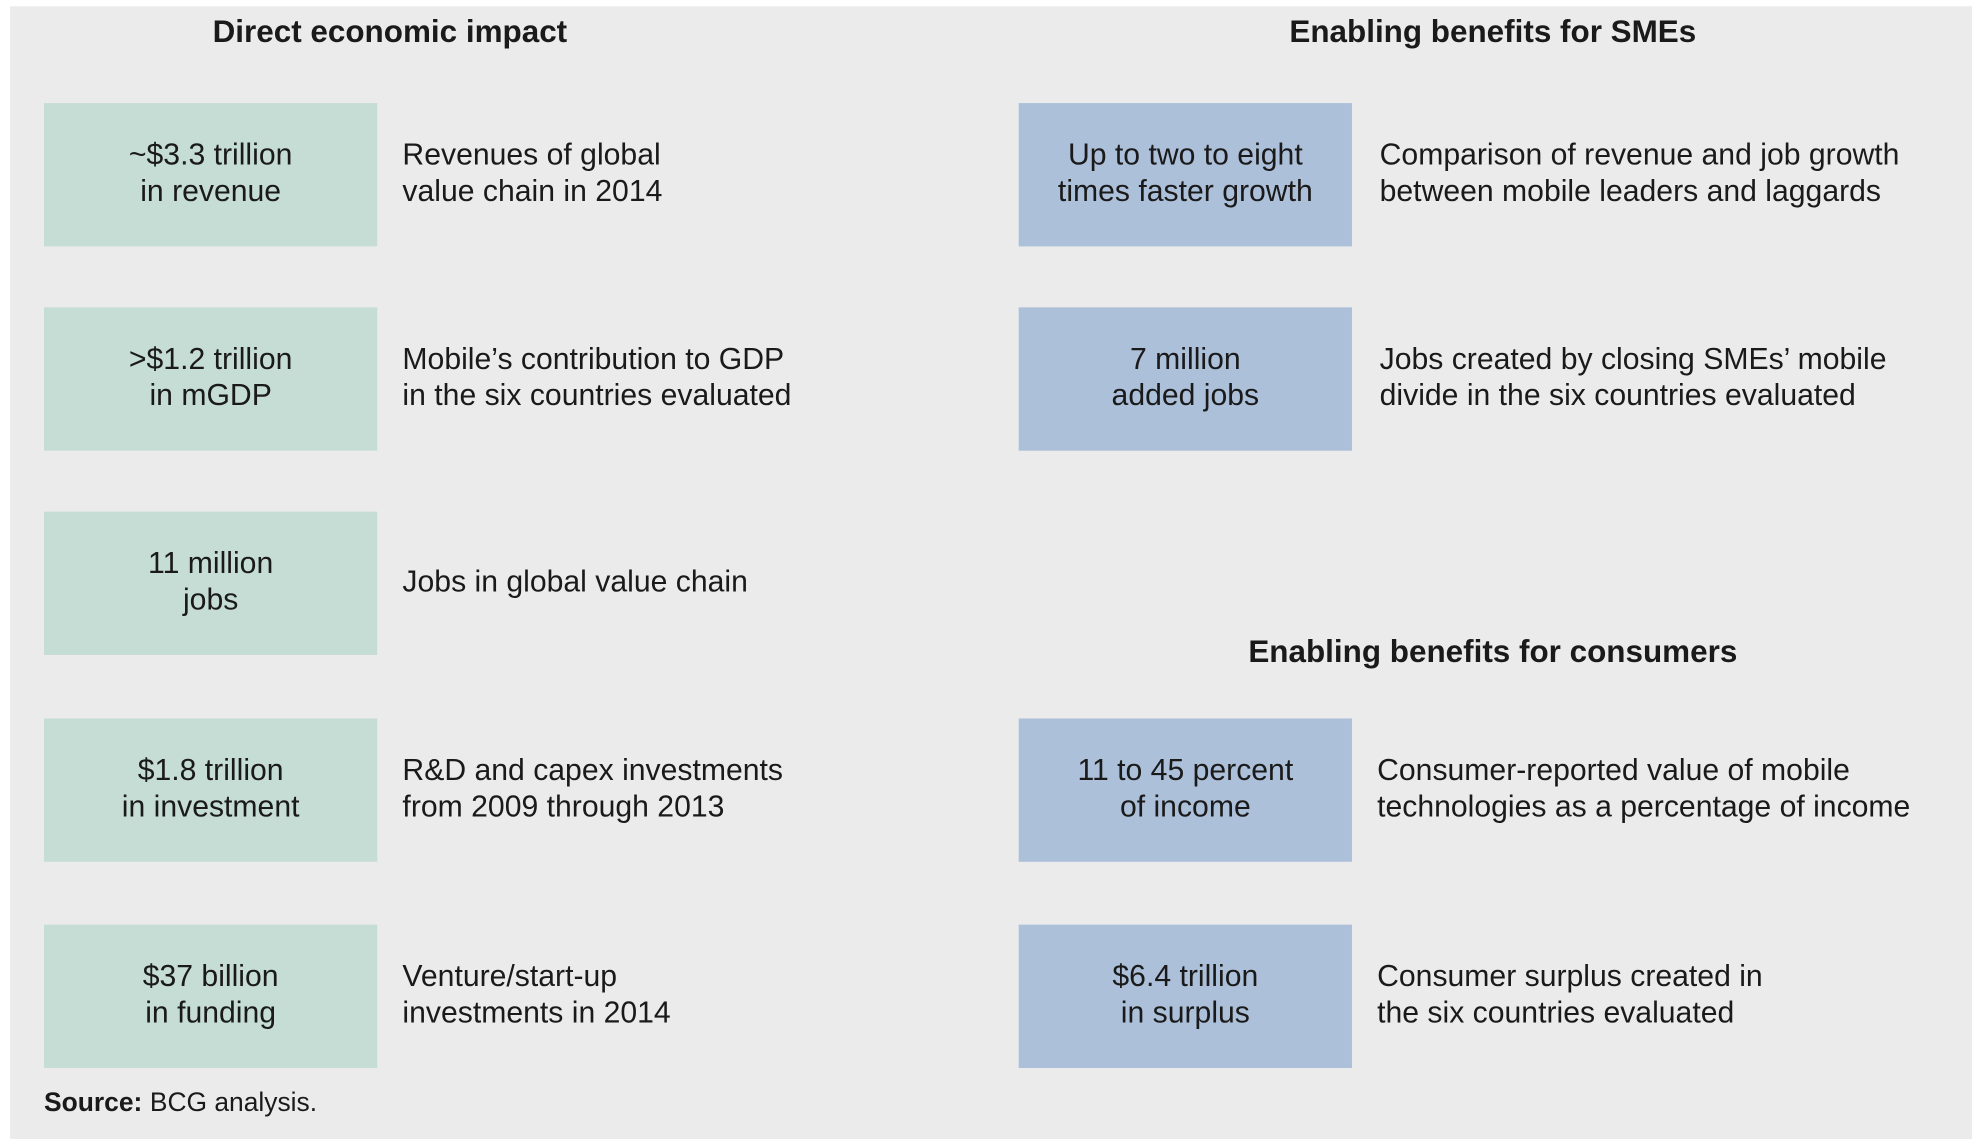  Describe the element at coordinates (1618, 395) in the screenshot. I see `stat-description: divide in the six countries evaluated` at that location.